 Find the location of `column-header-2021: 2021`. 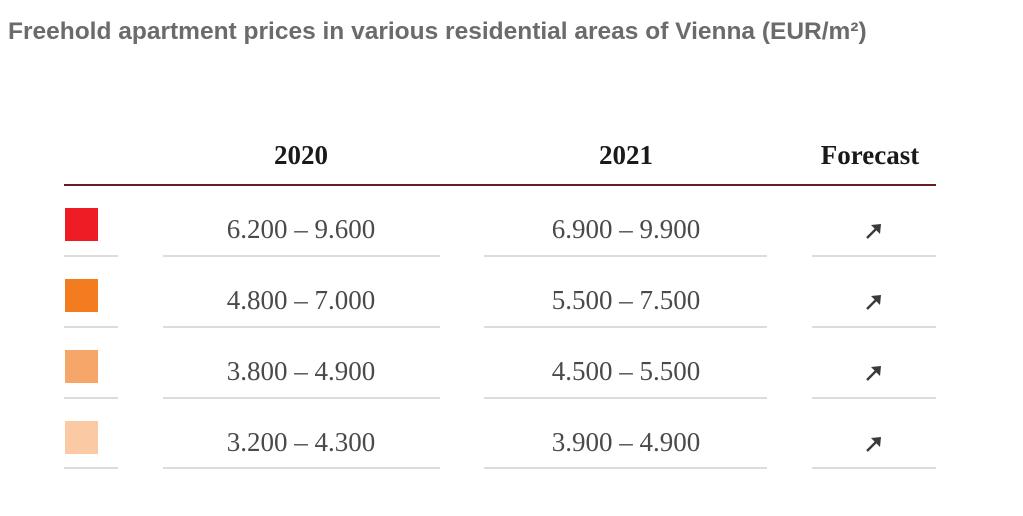

column-header-2021: 2021 is located at coordinates (626, 155).